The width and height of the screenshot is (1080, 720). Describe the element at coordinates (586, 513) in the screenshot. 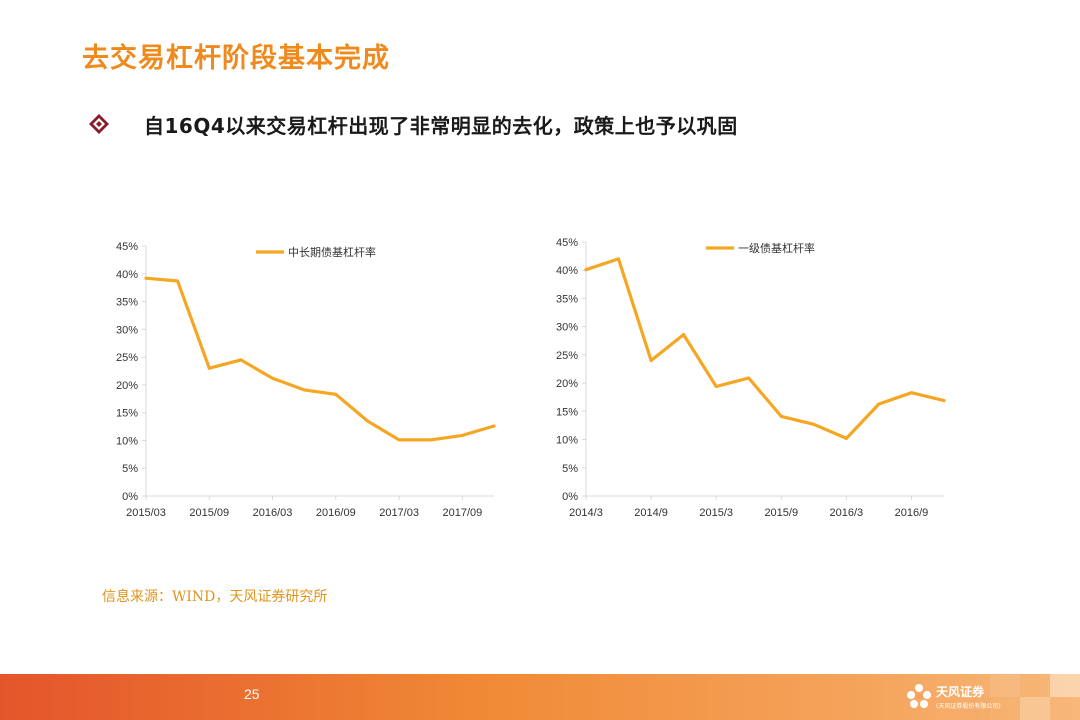

I see `x-tick-label: 2014/3` at that location.